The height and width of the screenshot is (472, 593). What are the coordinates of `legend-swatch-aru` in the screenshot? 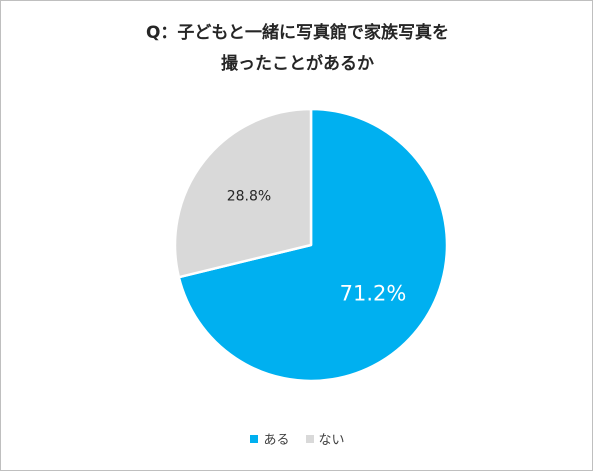 It's located at (254, 438).